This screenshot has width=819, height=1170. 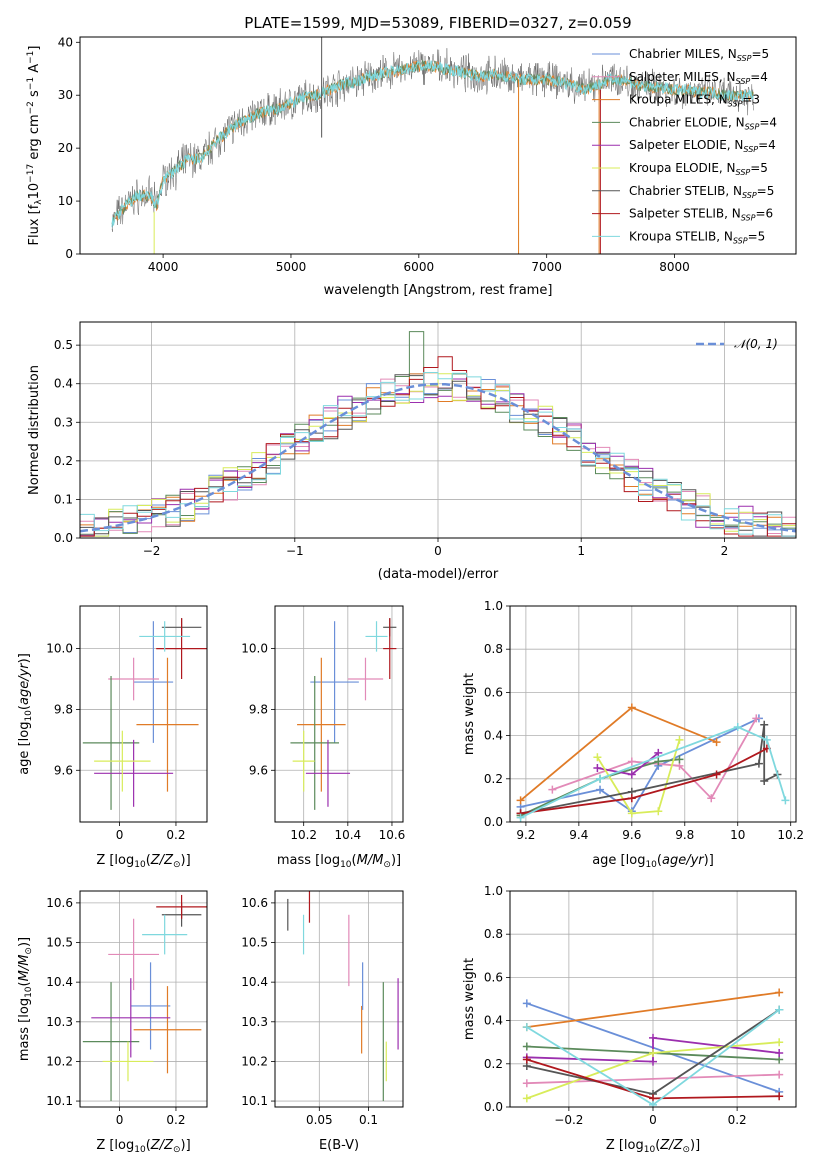 I want to click on y-tick-label: 10.2, so click(x=59, y=1061).